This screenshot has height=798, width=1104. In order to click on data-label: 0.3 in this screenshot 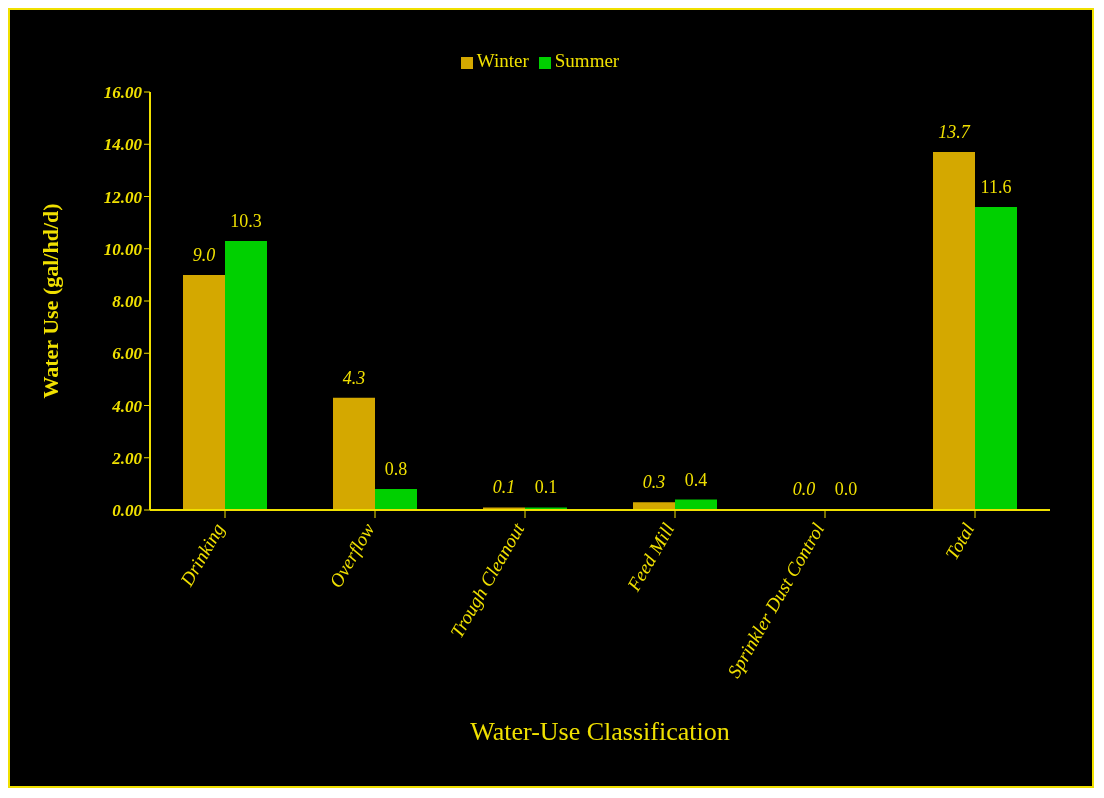, I will do `click(654, 482)`.